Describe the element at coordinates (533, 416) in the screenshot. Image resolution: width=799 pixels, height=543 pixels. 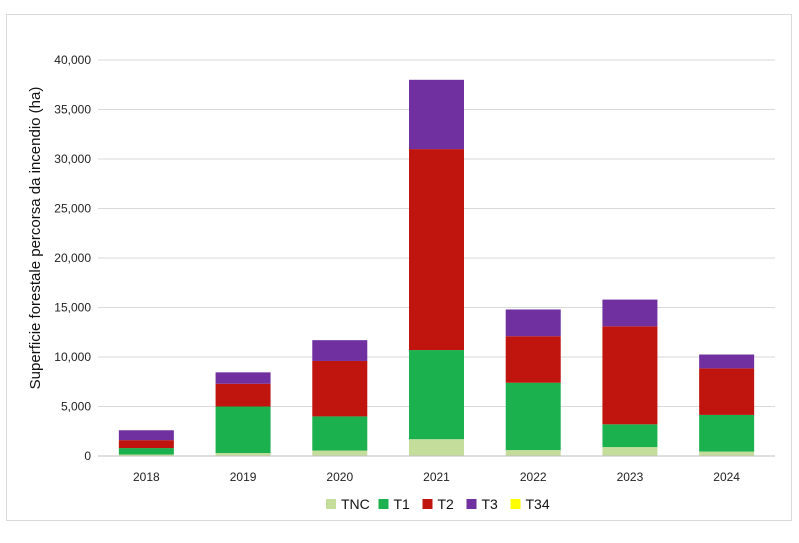
I see `bar-segment-t1-2022` at that location.